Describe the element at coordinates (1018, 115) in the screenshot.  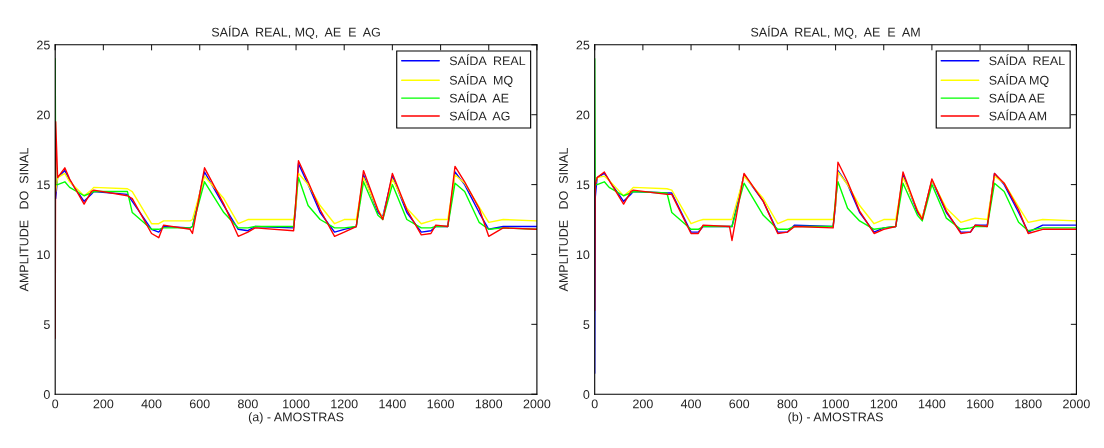
I see `legend-label: SAÍDA AM` at that location.